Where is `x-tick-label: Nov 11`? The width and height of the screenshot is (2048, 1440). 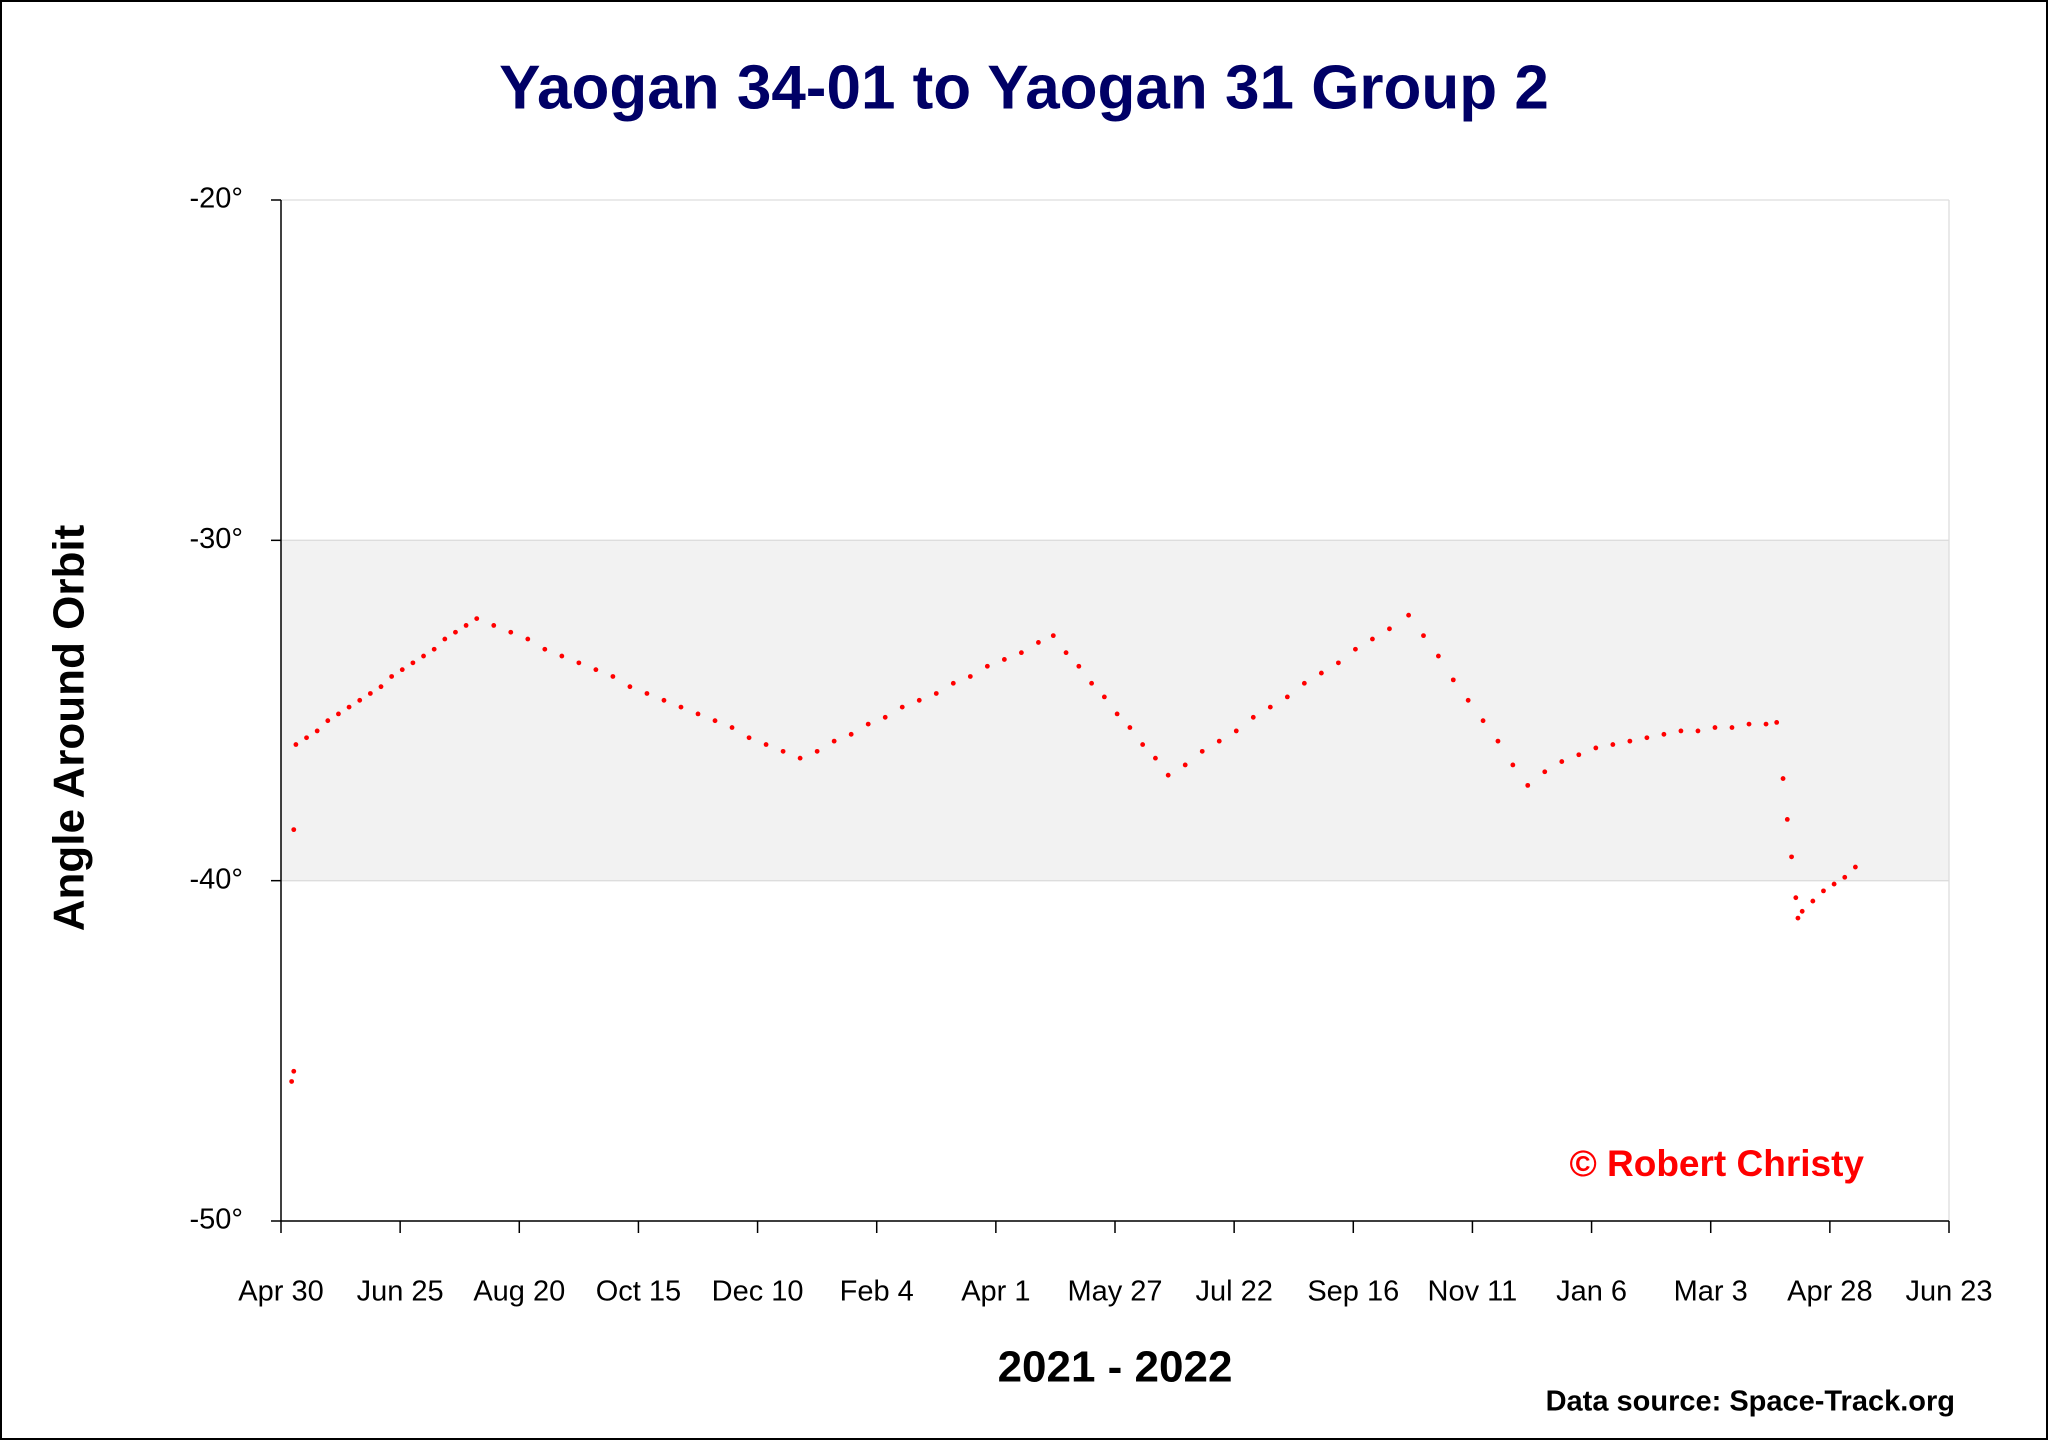 x-tick-label: Nov 11 is located at coordinates (1473, 1292).